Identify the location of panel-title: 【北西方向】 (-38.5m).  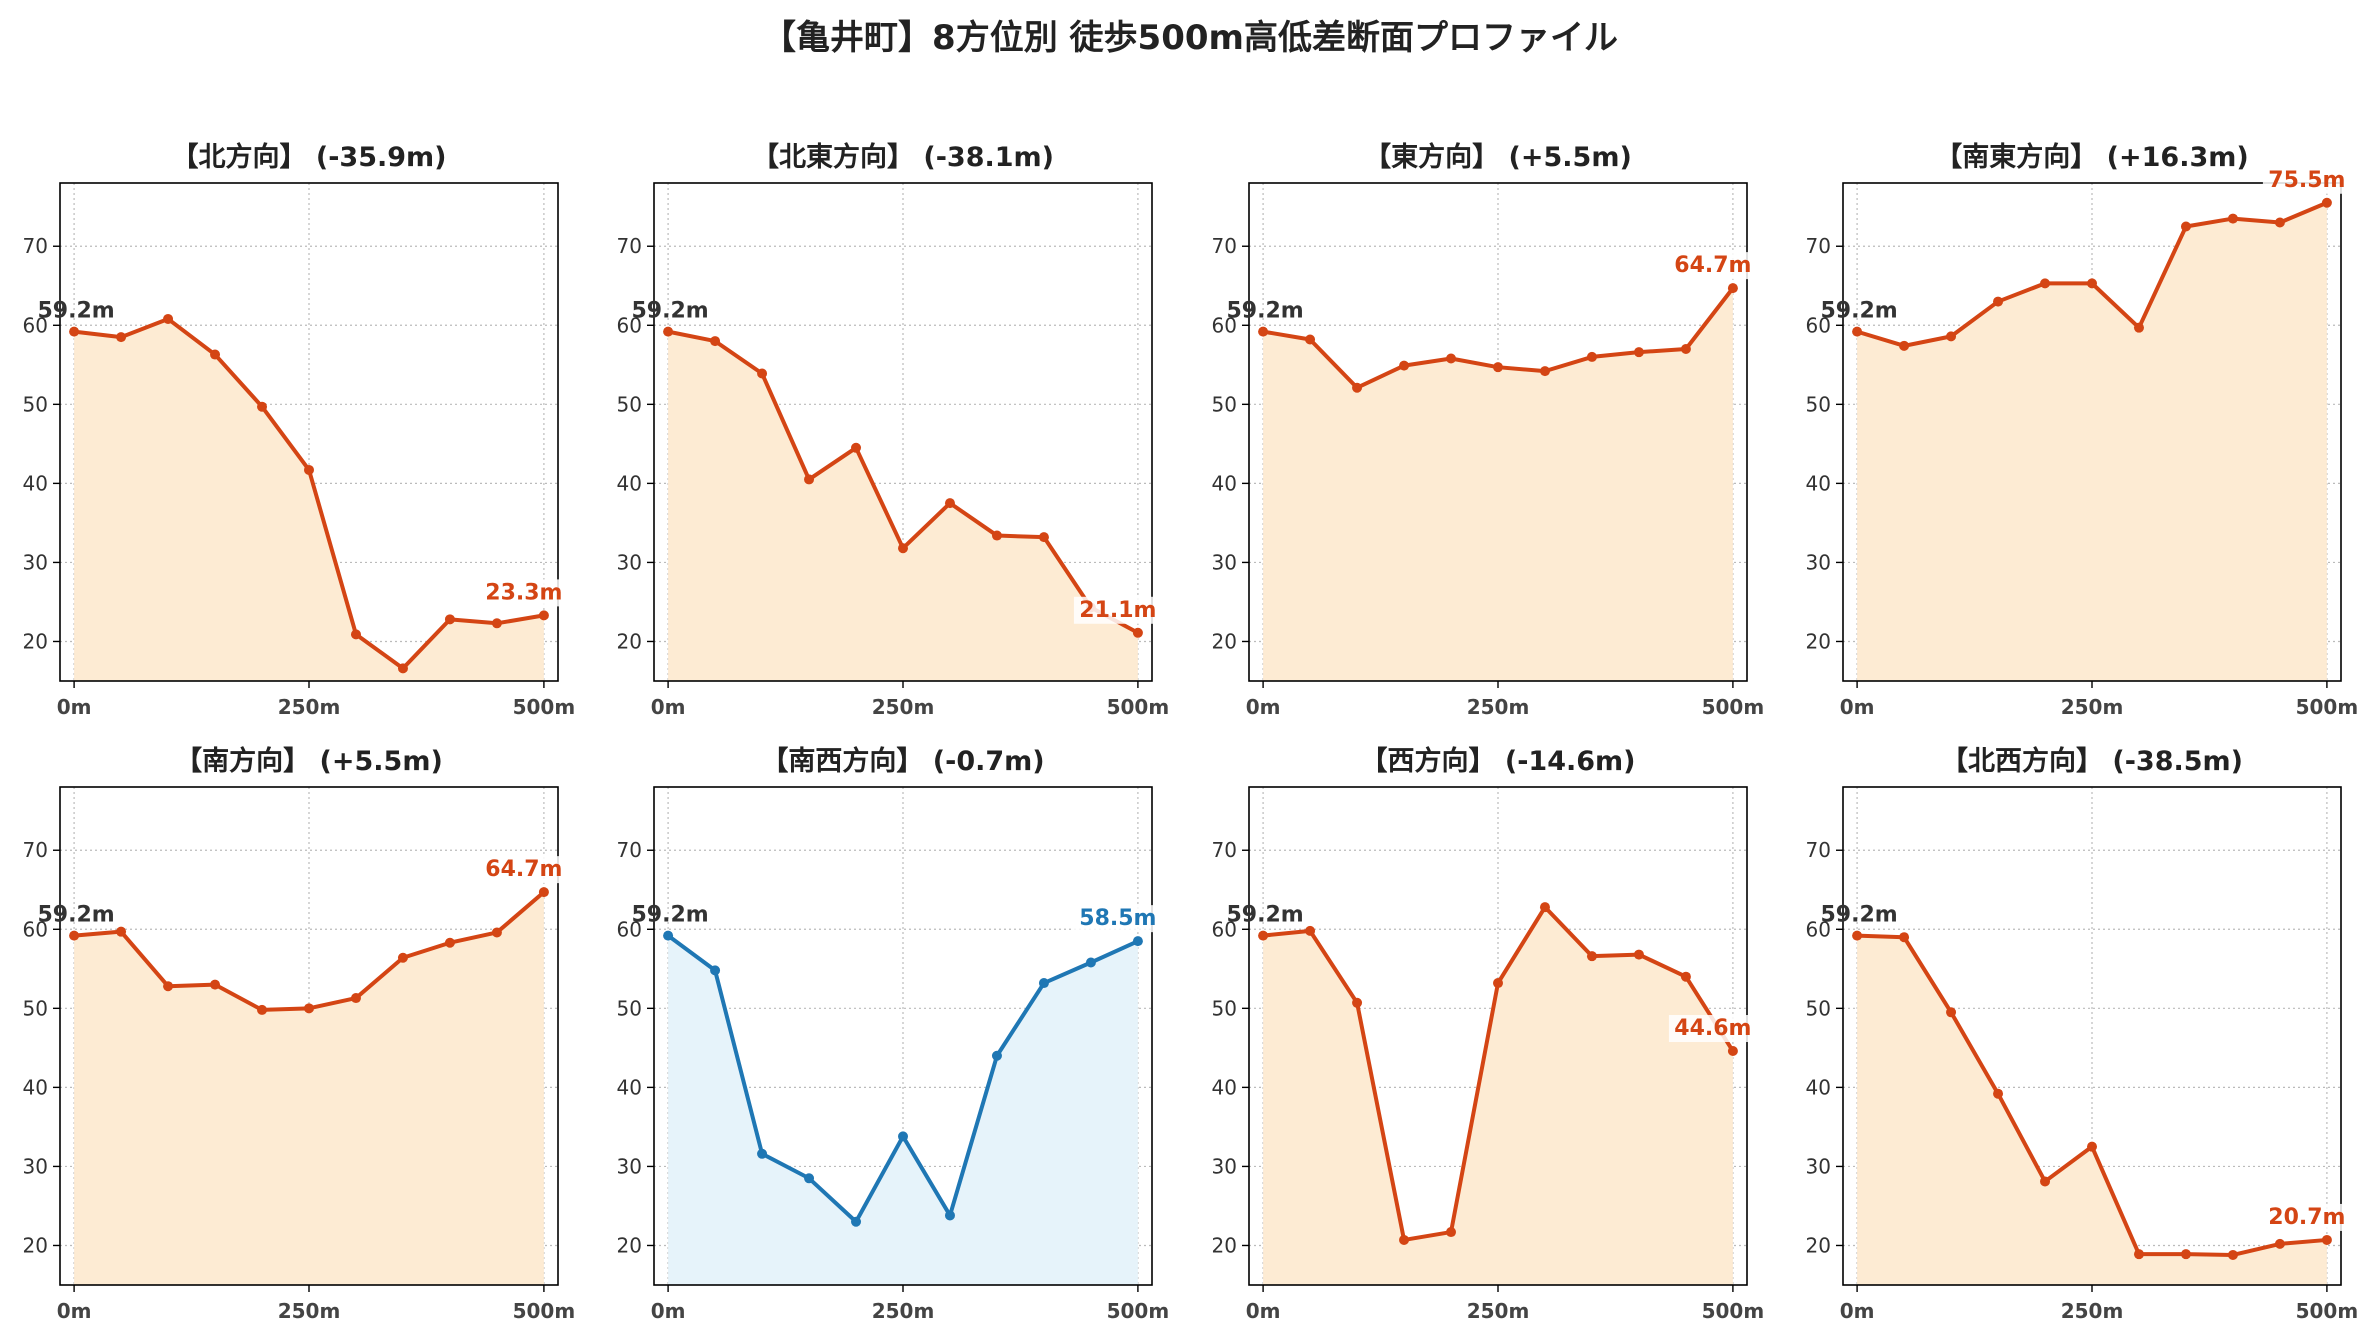
(2092, 761).